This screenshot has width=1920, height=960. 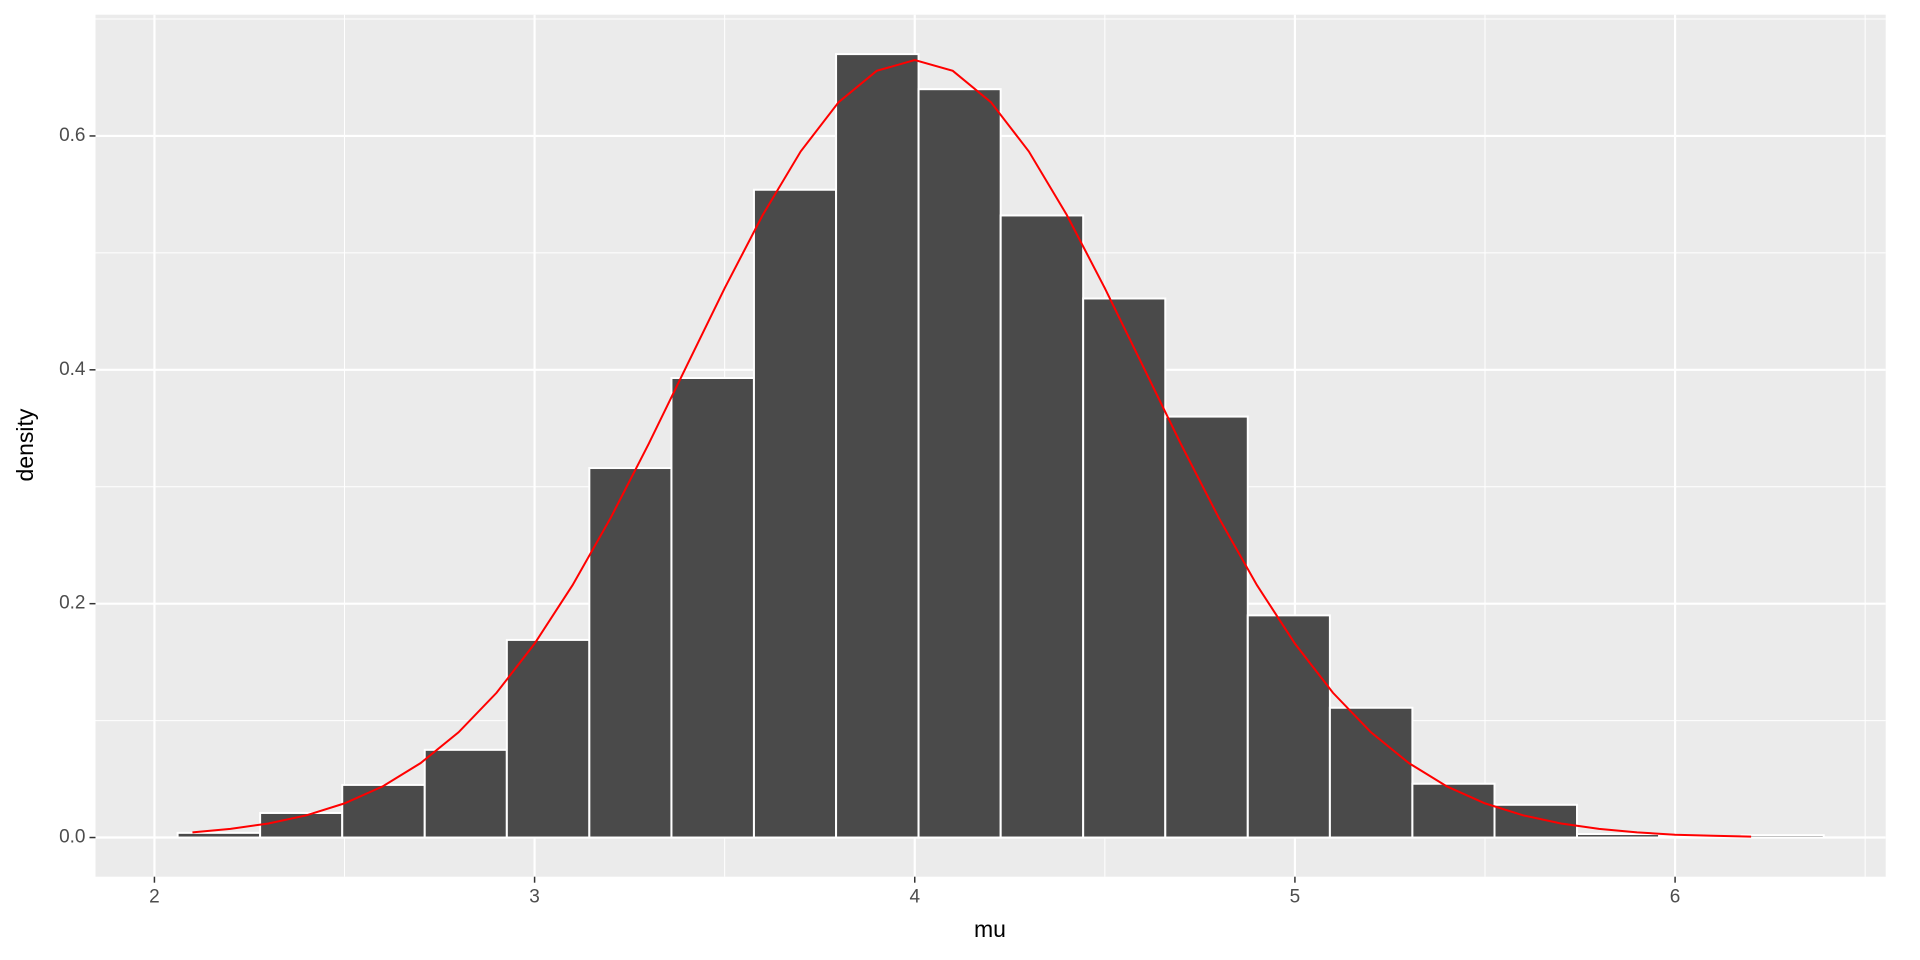 I want to click on x-tick-label: 5, so click(x=1295, y=897).